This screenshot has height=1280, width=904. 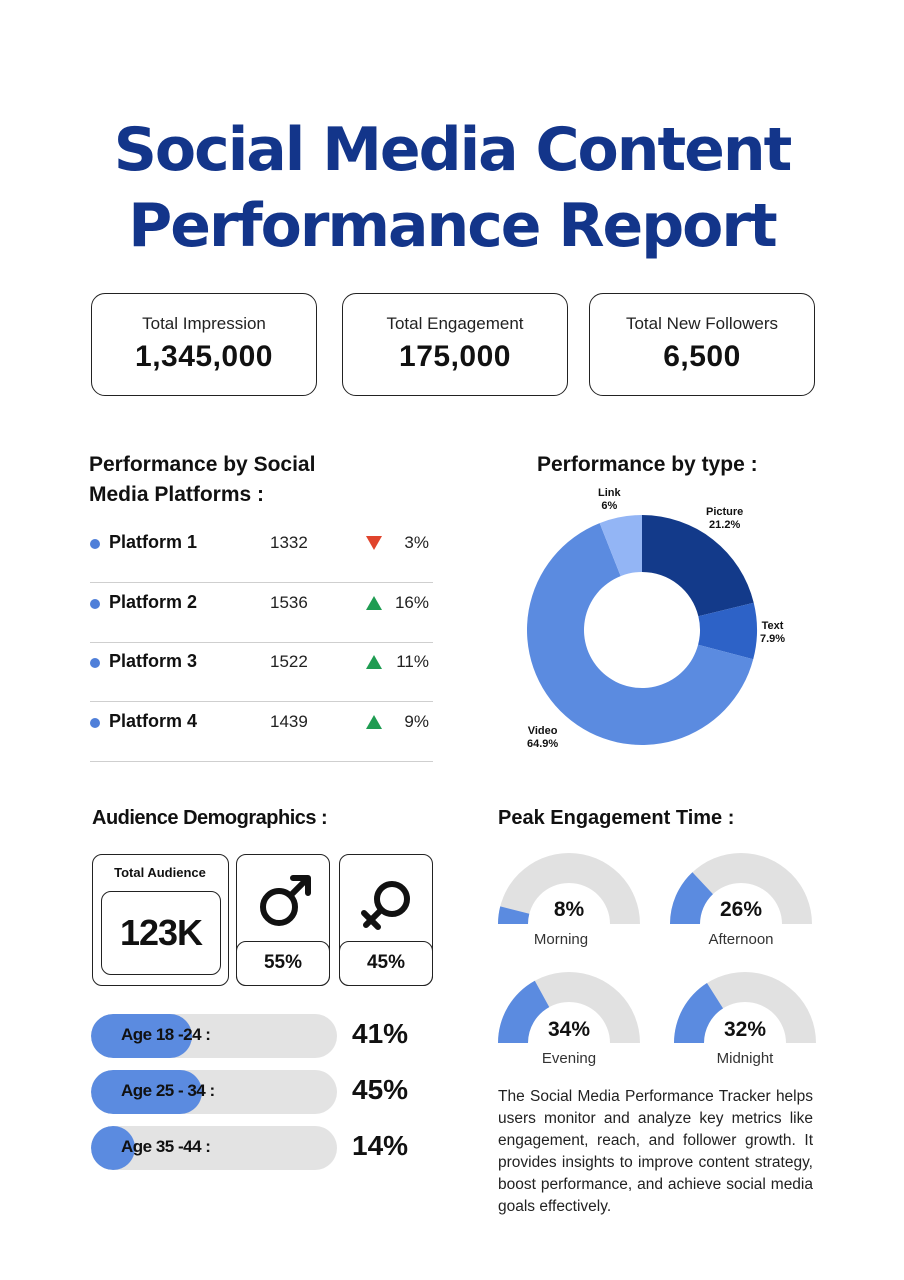 I want to click on age-bar: Age 25 - 34 :, so click(x=214, y=1092).